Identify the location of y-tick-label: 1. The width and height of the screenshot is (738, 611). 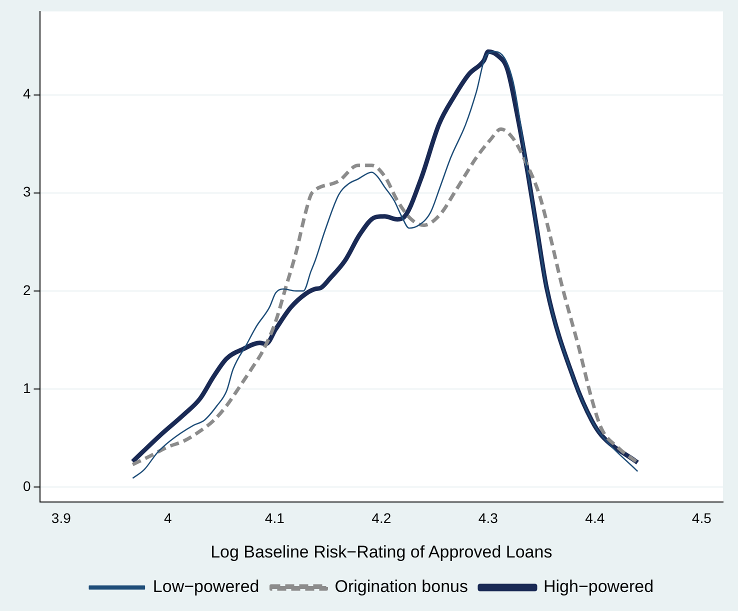
(26, 388).